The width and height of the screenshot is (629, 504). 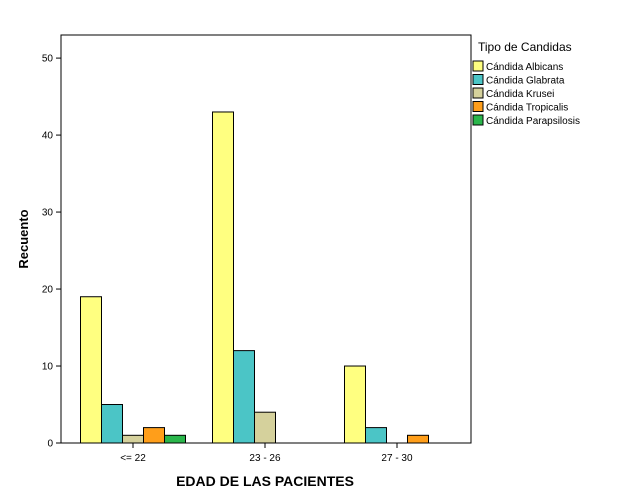 I want to click on x-tick-label: 23 - 26, so click(x=265, y=458).